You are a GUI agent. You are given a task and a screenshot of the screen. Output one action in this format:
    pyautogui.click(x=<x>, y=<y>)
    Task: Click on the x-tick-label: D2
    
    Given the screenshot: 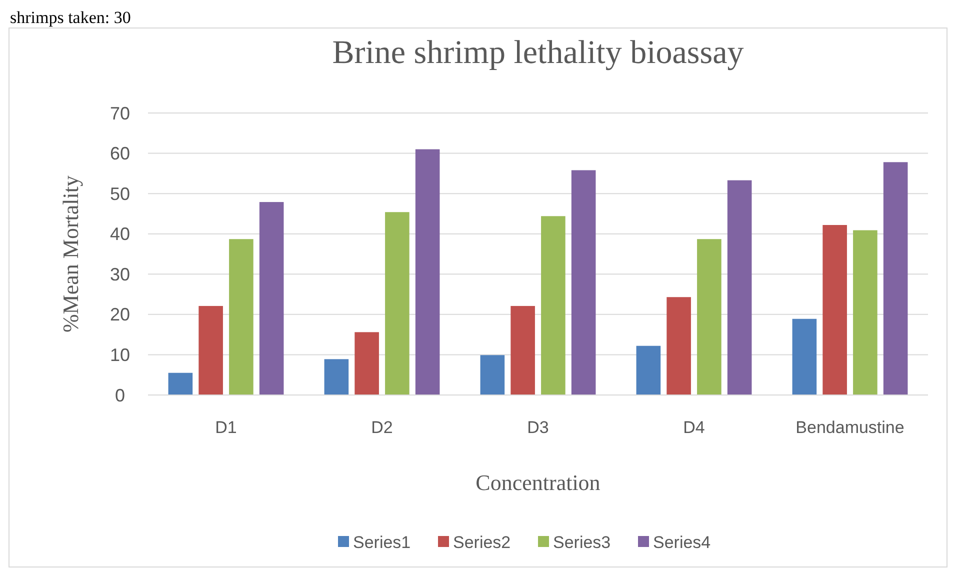 What is the action you would take?
    pyautogui.click(x=382, y=427)
    